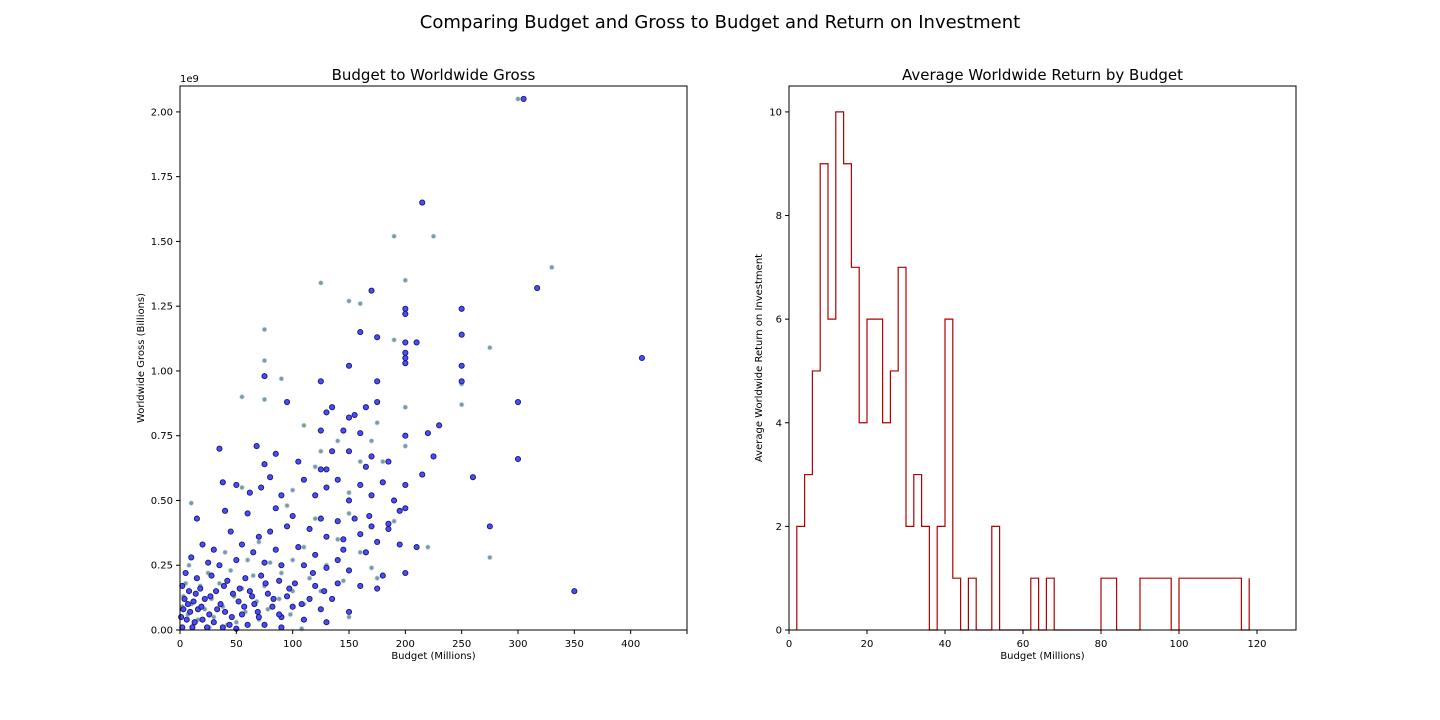 Image resolution: width=1440 pixels, height=720 pixels. I want to click on scatter-x-tick-label: 200, so click(405, 644).